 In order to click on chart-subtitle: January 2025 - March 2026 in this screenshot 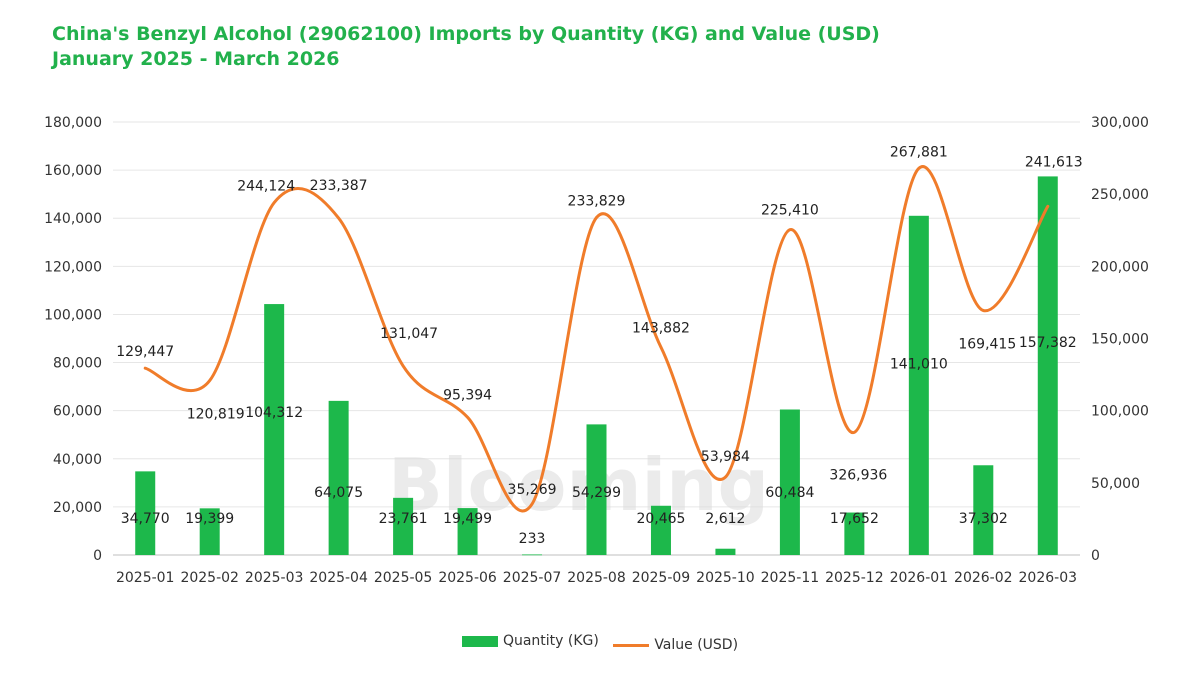, I will do `click(196, 59)`.